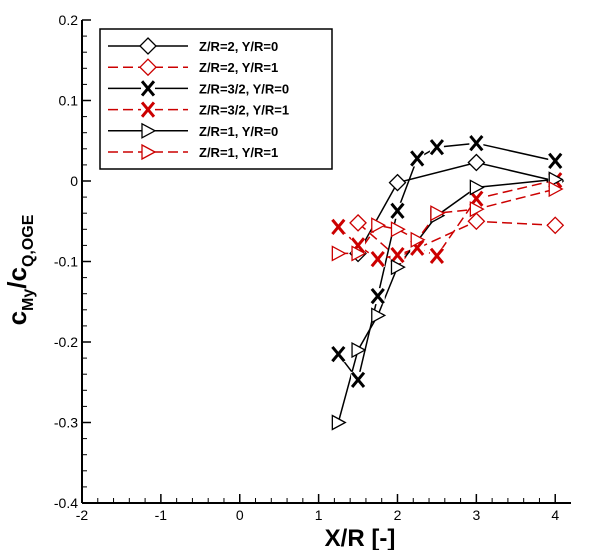 The width and height of the screenshot is (605, 550). What do you see at coordinates (161, 515) in the screenshot?
I see `x-tick-label: -1` at bounding box center [161, 515].